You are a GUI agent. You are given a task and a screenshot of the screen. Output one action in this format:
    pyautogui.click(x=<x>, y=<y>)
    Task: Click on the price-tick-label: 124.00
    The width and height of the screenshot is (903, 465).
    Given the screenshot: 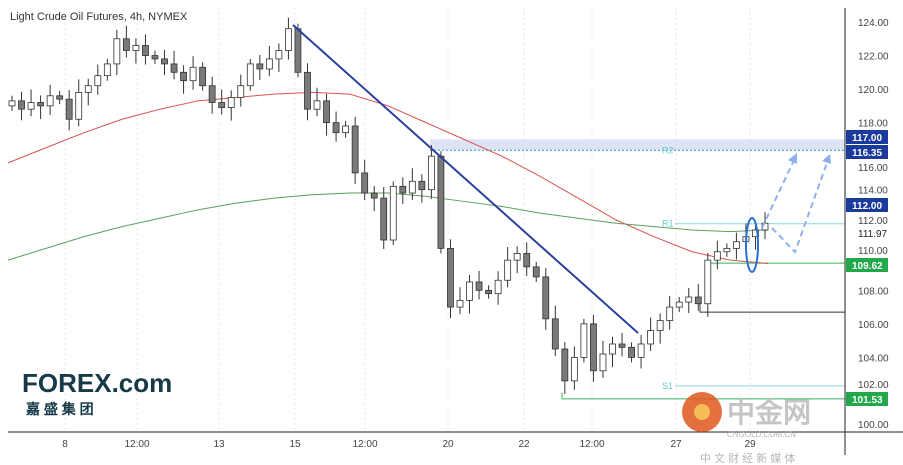 What is the action you would take?
    pyautogui.click(x=873, y=23)
    